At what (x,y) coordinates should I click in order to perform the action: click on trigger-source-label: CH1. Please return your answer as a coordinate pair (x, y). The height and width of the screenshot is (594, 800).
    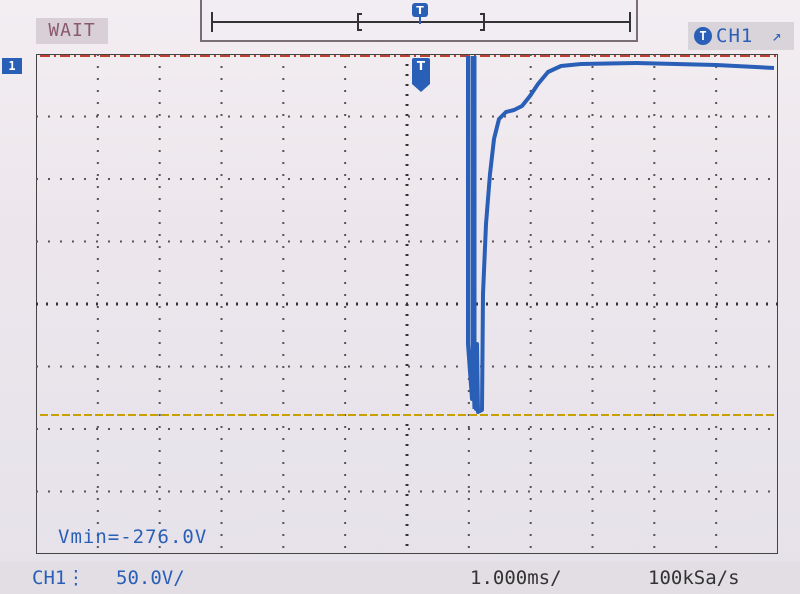
    Looking at the image, I should click on (735, 36).